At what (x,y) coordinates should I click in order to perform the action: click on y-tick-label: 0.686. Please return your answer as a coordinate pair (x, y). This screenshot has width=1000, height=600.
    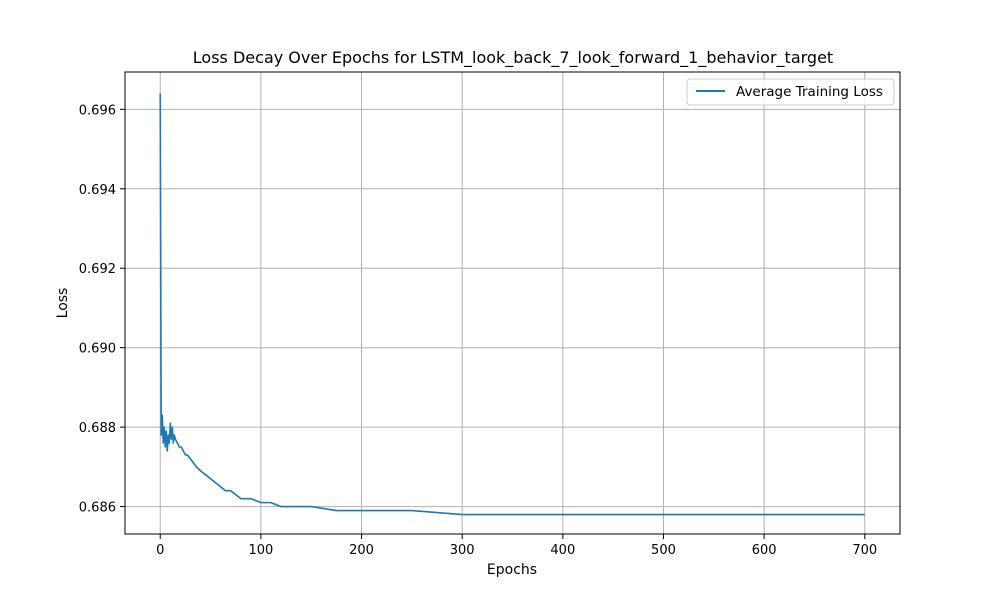
    Looking at the image, I should click on (97, 508).